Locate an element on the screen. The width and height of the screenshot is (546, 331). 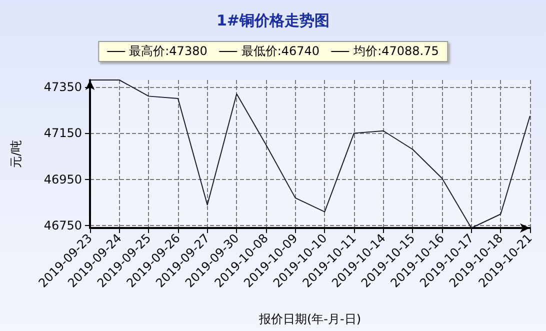
y-tick-label: 46950 is located at coordinates (63, 179).